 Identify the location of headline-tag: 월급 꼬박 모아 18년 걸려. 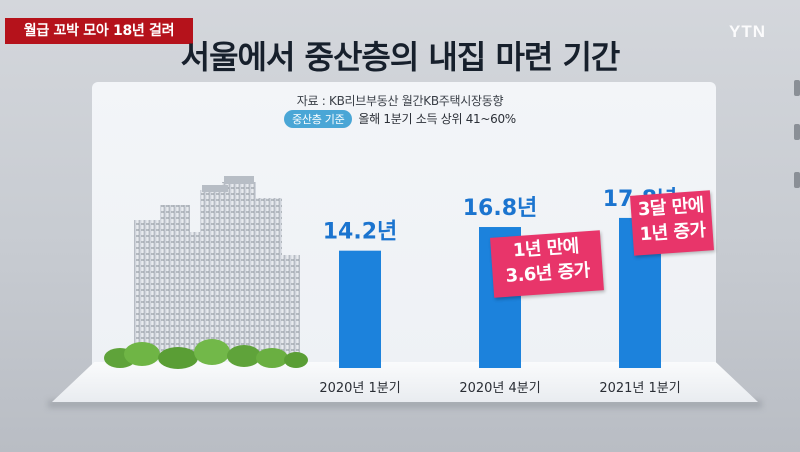
(99, 31).